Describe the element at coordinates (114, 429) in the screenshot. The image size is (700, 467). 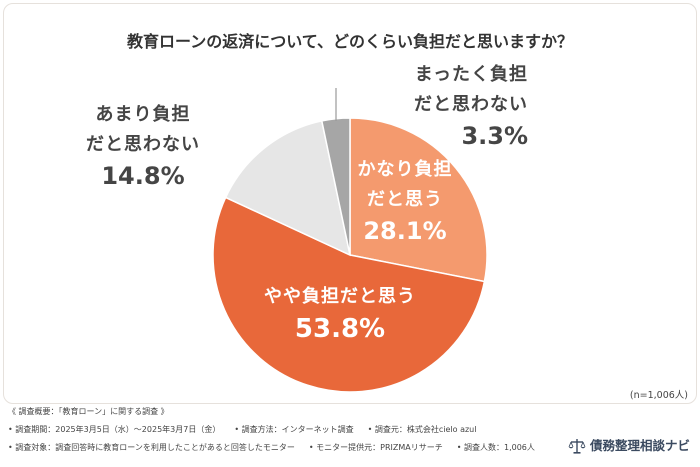
I see `survey-item-period: • 調査期間：2025年3月5日（水）～2025年3月7日（金）` at that location.